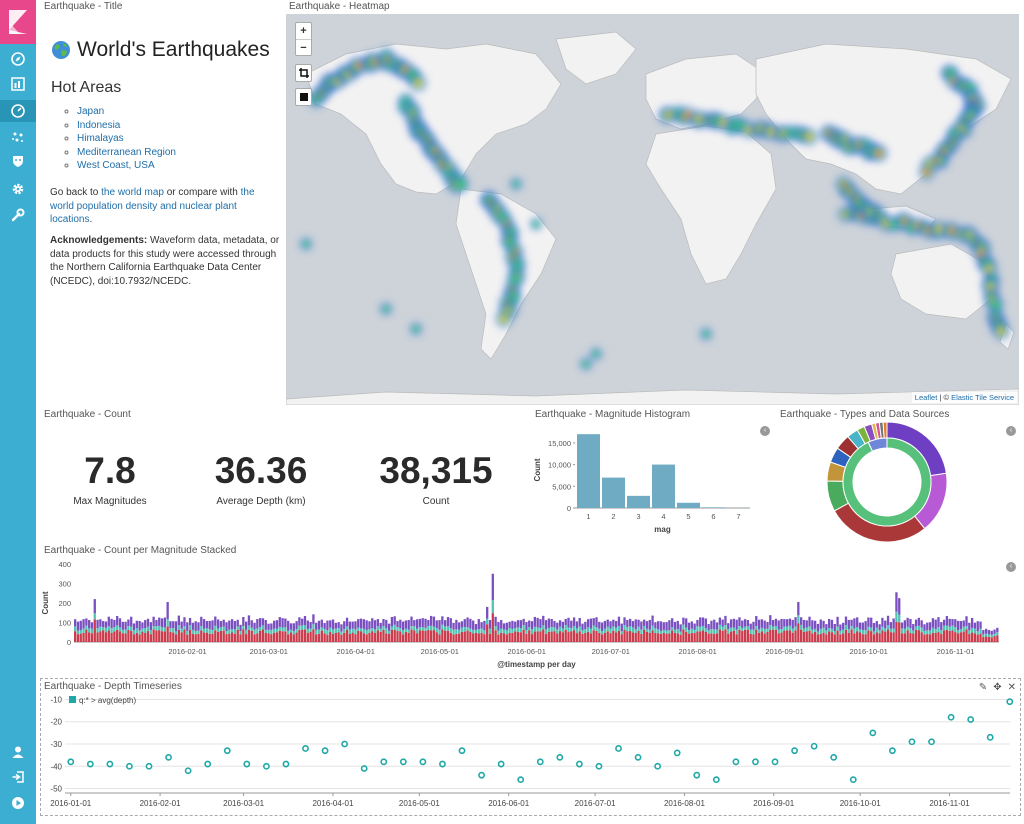  I want to click on draw-rectangle-button, so click(303, 97).